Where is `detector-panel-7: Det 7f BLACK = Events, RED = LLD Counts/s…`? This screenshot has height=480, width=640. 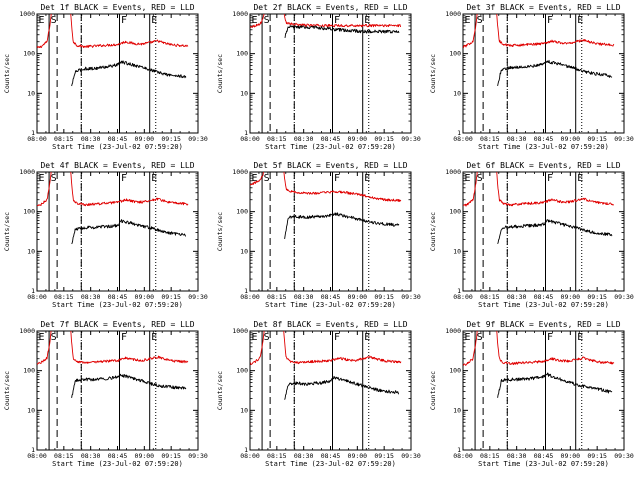 detector-panel-7: Det 7f BLACK = Events, RED = LLD Counts/s… is located at coordinates (105, 394).